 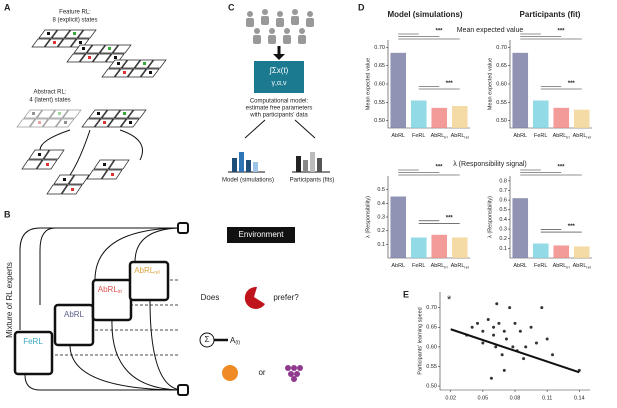 I want to click on y-tick-label: 0.50, so click(x=501, y=121).